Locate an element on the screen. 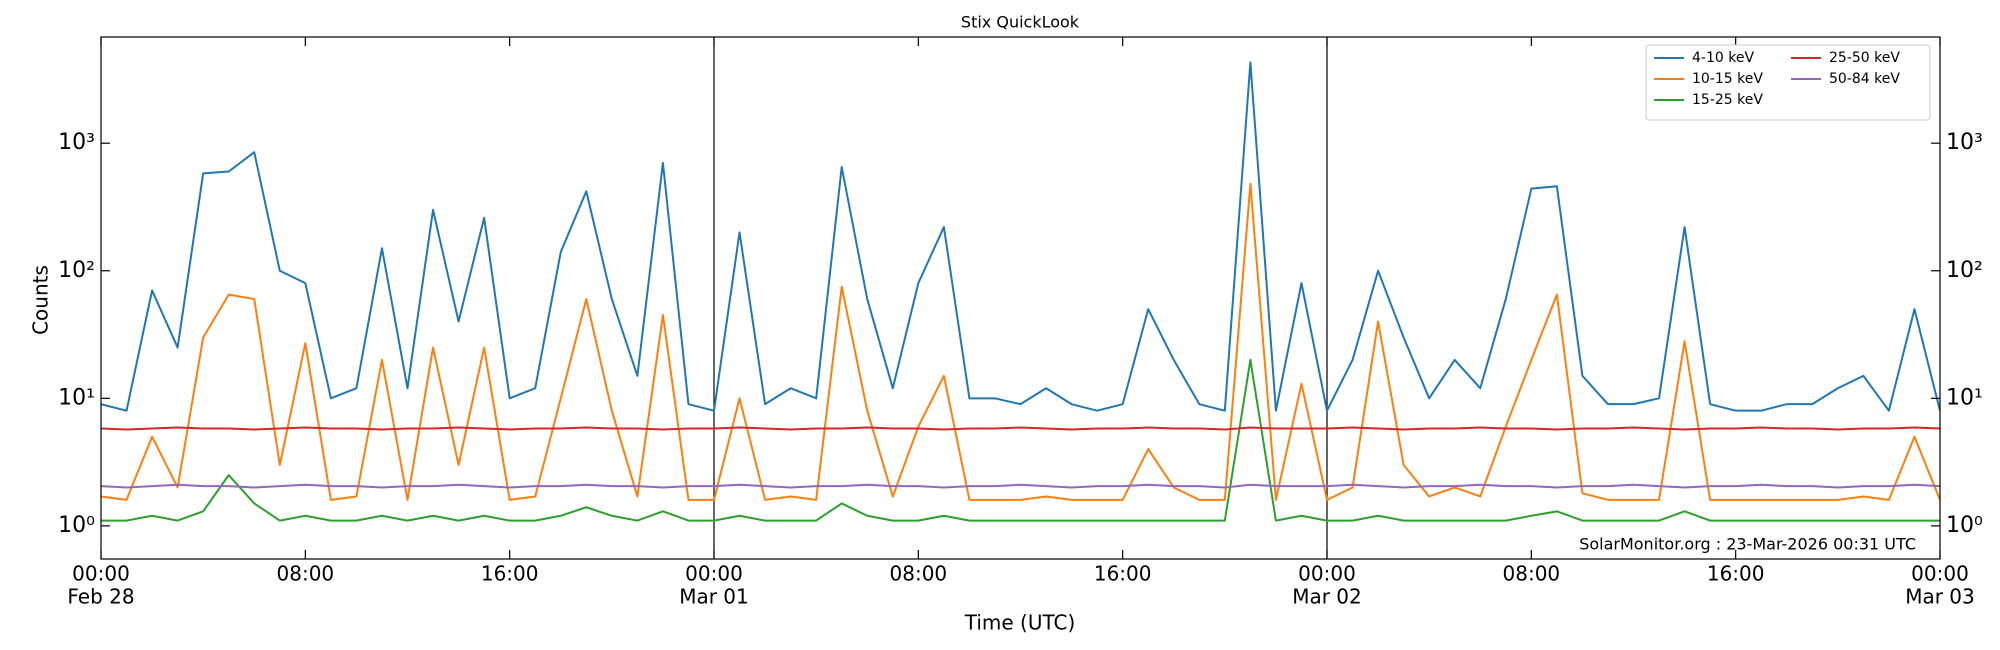 The height and width of the screenshot is (650, 2000). y-tick-label: 10³ is located at coordinates (76, 142).